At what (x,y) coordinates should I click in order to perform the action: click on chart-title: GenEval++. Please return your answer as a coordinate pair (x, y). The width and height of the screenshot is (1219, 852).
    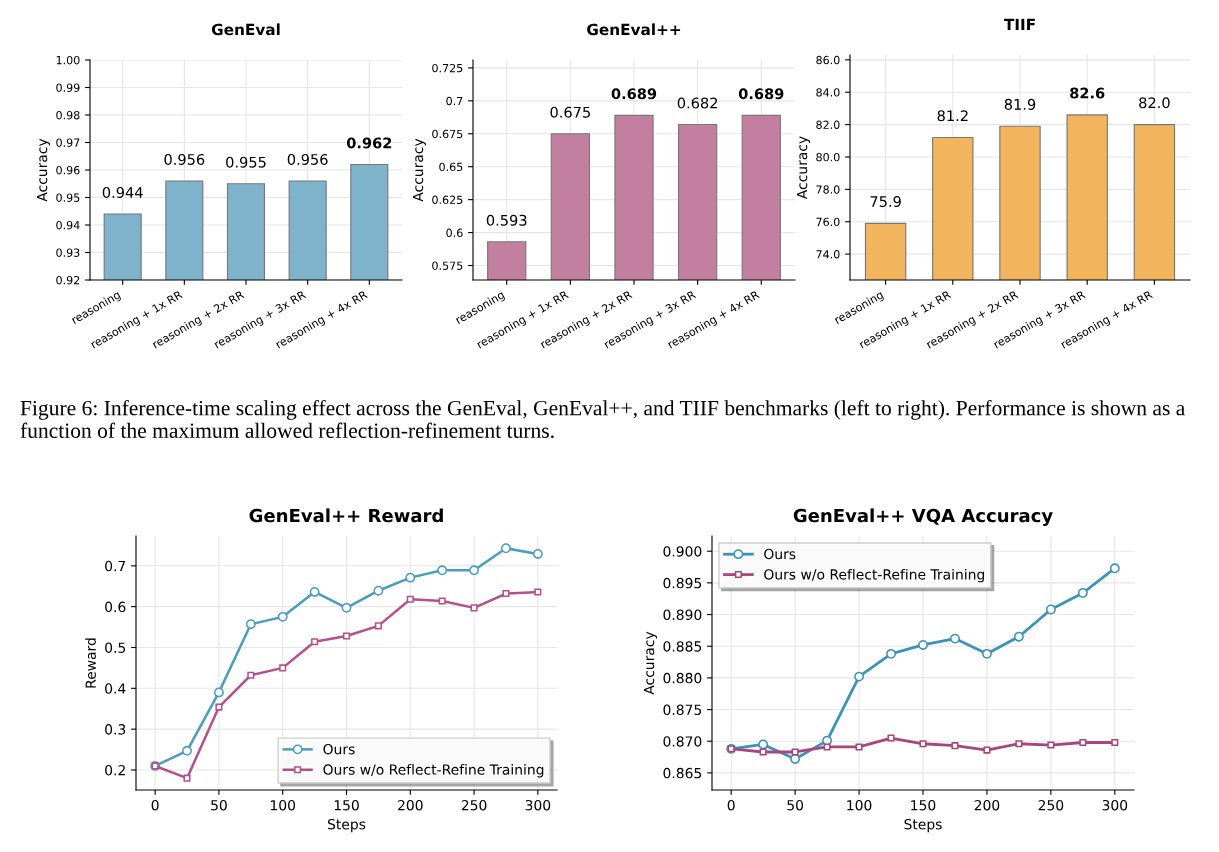
    Looking at the image, I should click on (634, 29).